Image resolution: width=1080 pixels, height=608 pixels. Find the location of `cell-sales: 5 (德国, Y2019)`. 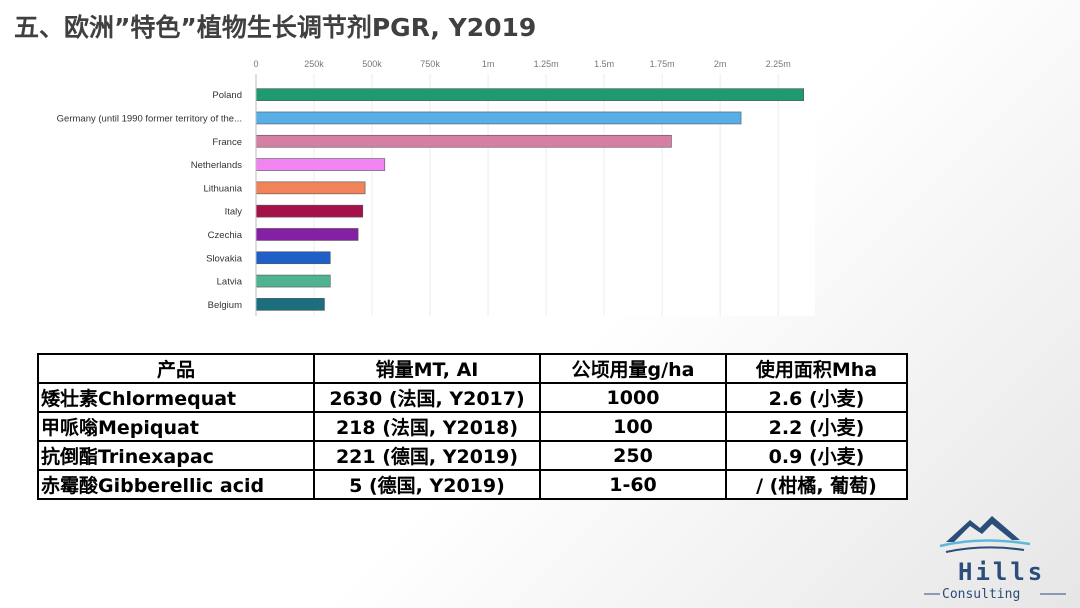

cell-sales: 5 (德国, Y2019) is located at coordinates (427, 484).